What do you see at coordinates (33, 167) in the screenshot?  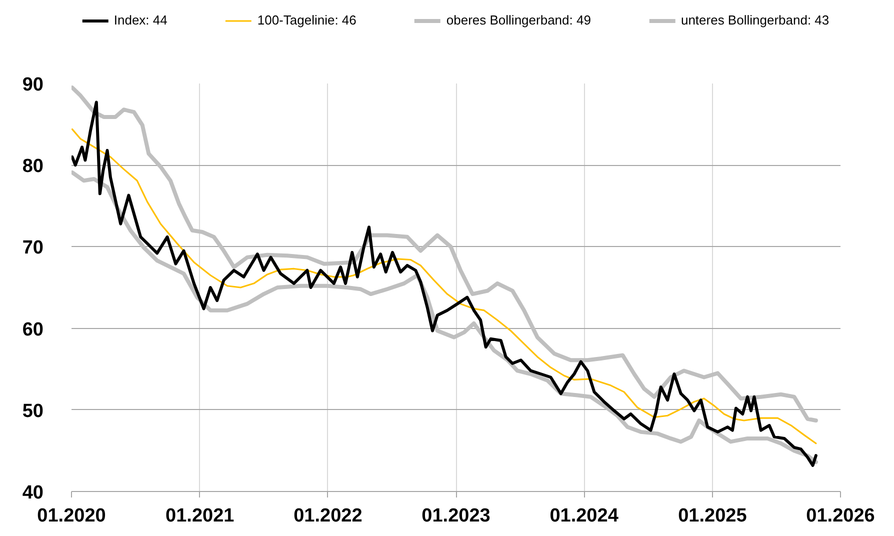 I see `y-tick-label: 80` at bounding box center [33, 167].